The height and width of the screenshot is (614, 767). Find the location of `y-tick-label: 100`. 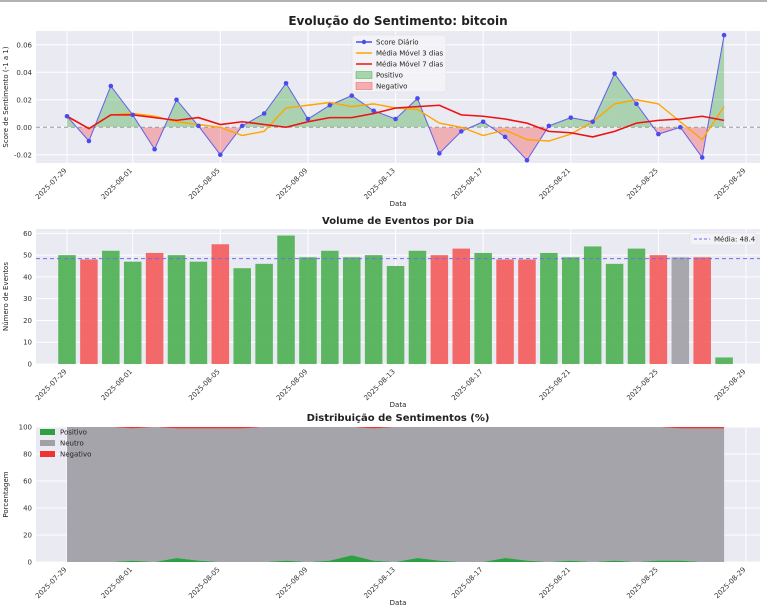

y-tick-label: 100 is located at coordinates (25, 428).